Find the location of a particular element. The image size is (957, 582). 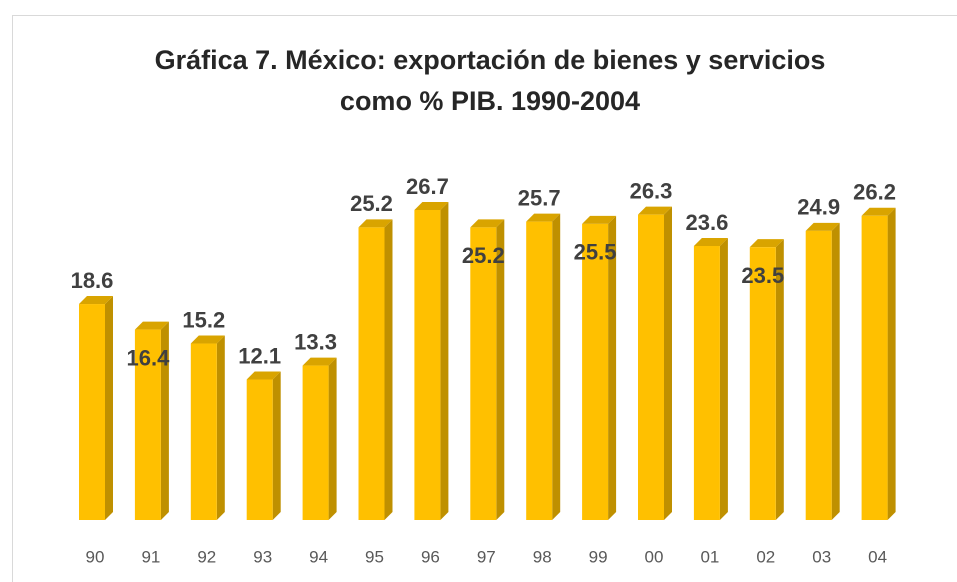

data-label: 23.5 is located at coordinates (762, 275).